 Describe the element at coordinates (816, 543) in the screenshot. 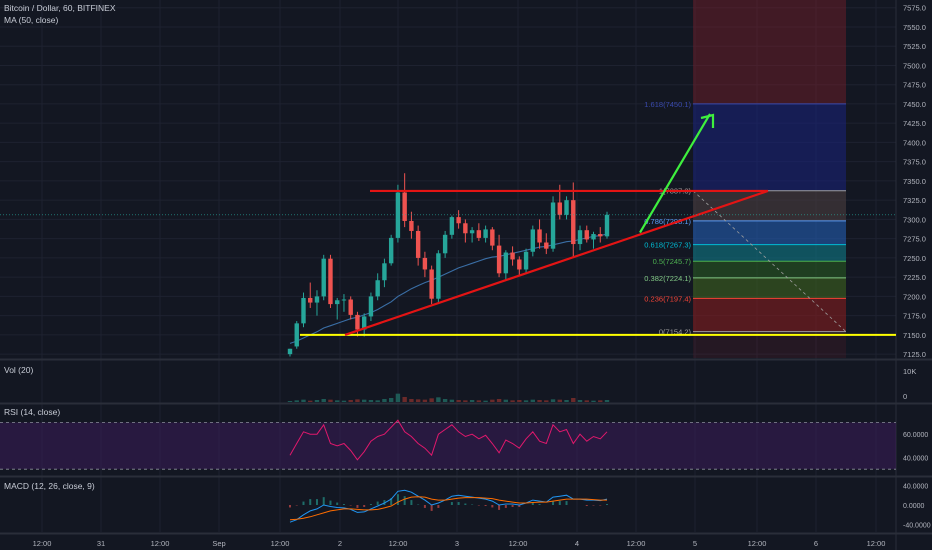

I see `time-axis-label: 6` at that location.